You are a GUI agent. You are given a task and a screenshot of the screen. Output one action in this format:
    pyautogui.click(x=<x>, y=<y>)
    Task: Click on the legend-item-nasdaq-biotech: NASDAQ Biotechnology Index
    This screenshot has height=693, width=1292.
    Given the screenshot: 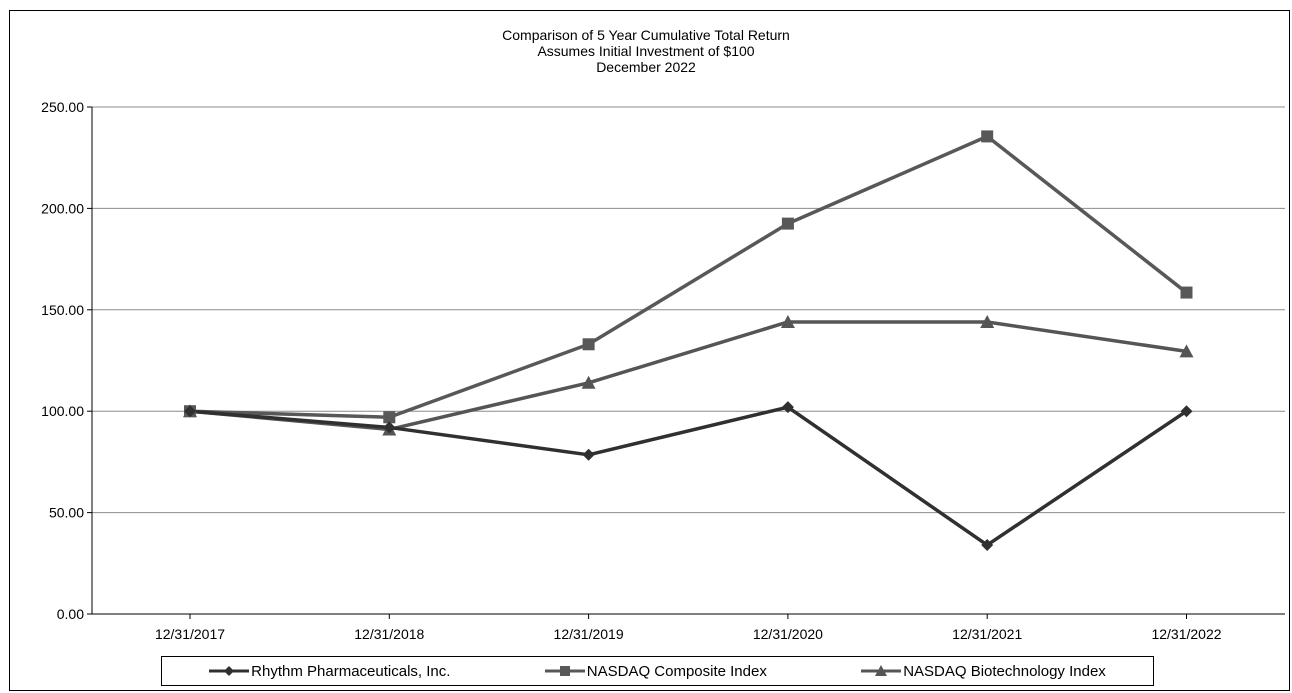 What is the action you would take?
    pyautogui.click(x=983, y=671)
    